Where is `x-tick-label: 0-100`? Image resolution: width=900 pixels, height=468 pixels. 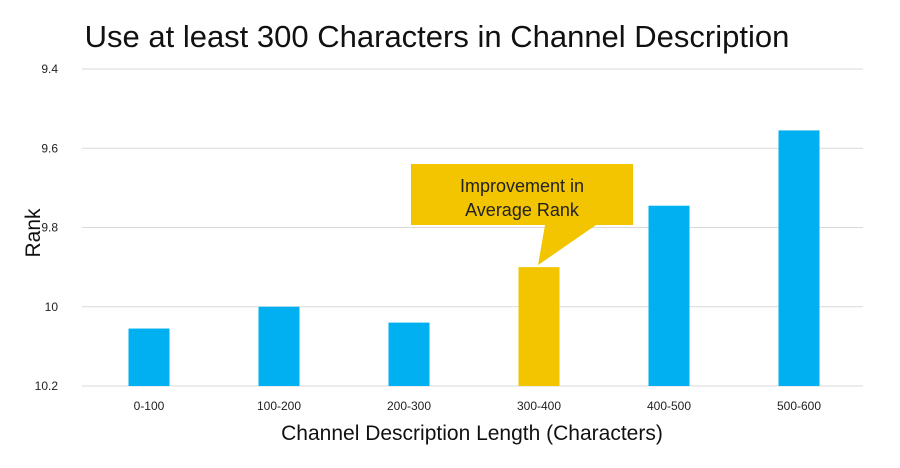
x-tick-label: 0-100 is located at coordinates (149, 406).